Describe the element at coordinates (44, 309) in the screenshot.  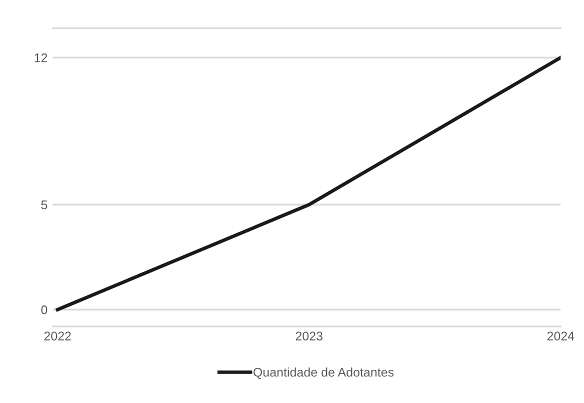
I see `y-tick-label: 0` at that location.